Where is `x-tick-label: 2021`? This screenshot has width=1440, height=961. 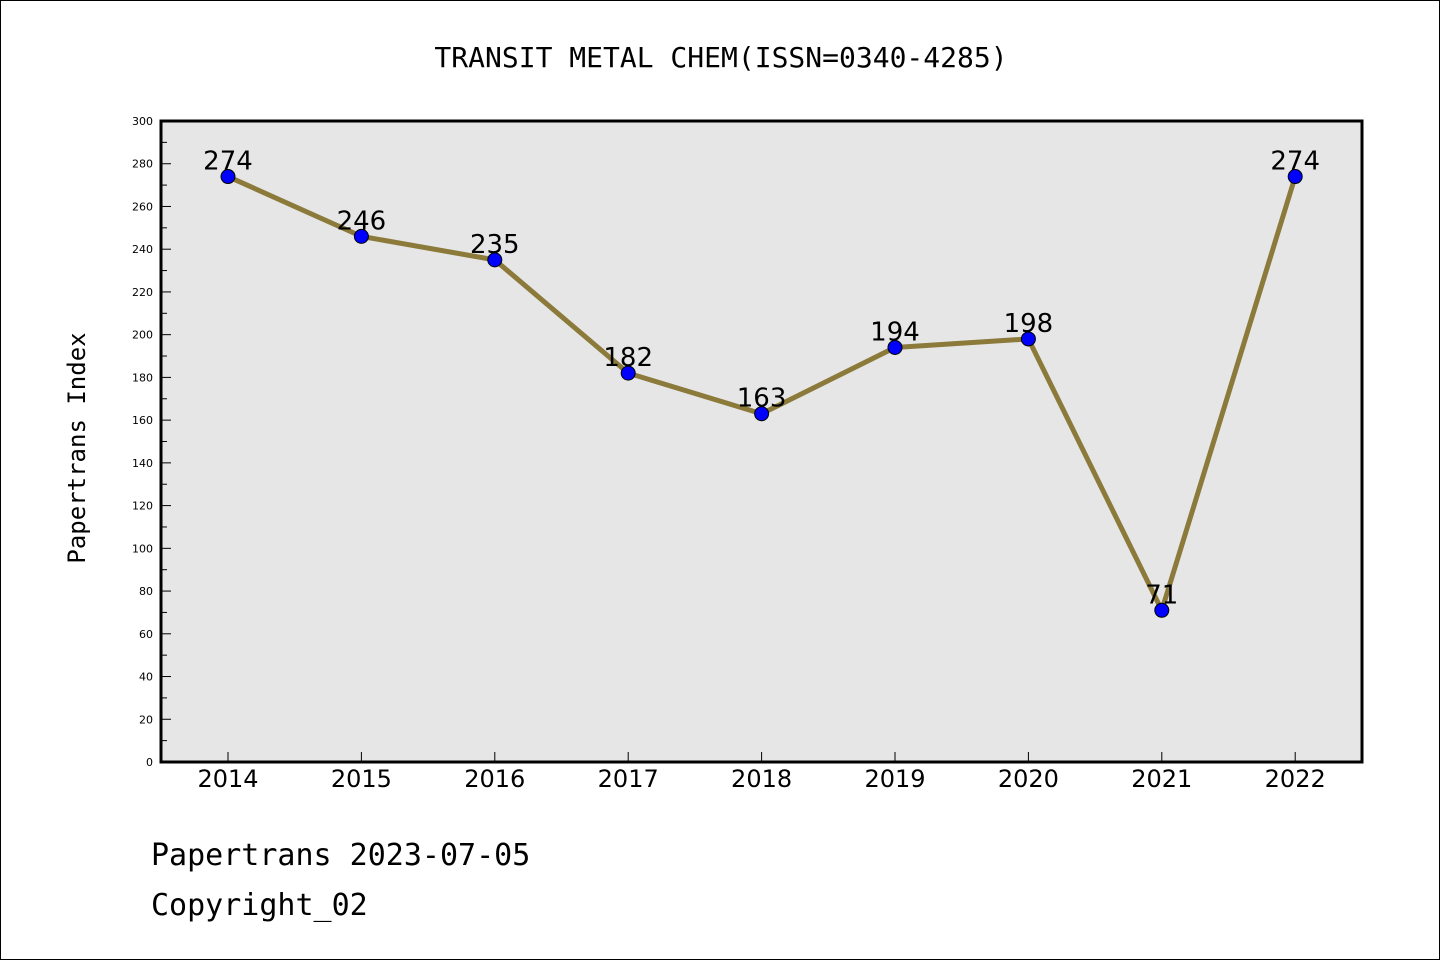 x-tick-label: 2021 is located at coordinates (1161, 779).